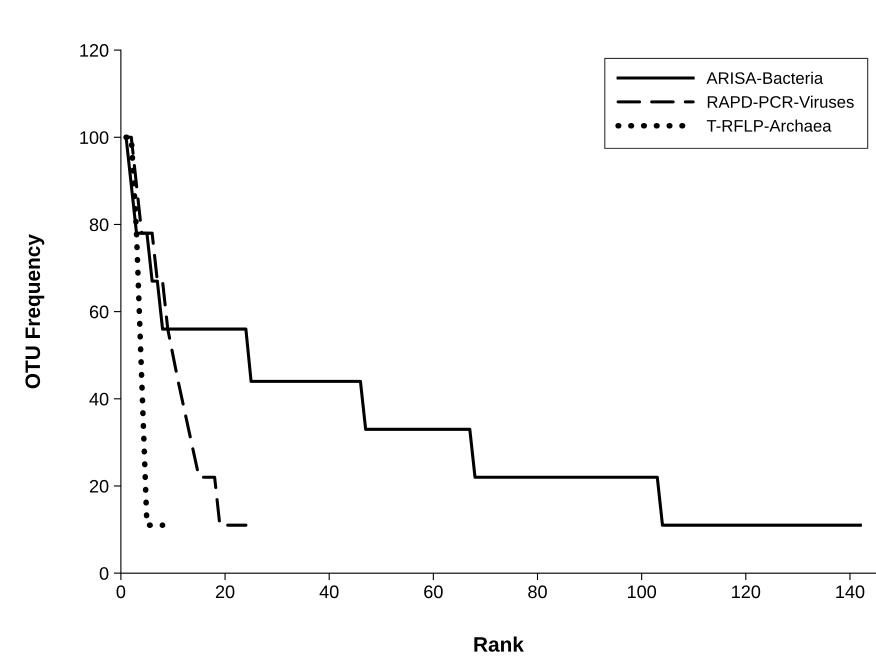 This screenshot has height=668, width=876. Describe the element at coordinates (34, 311) in the screenshot. I see `y-axis-title: OTU Frequency` at that location.